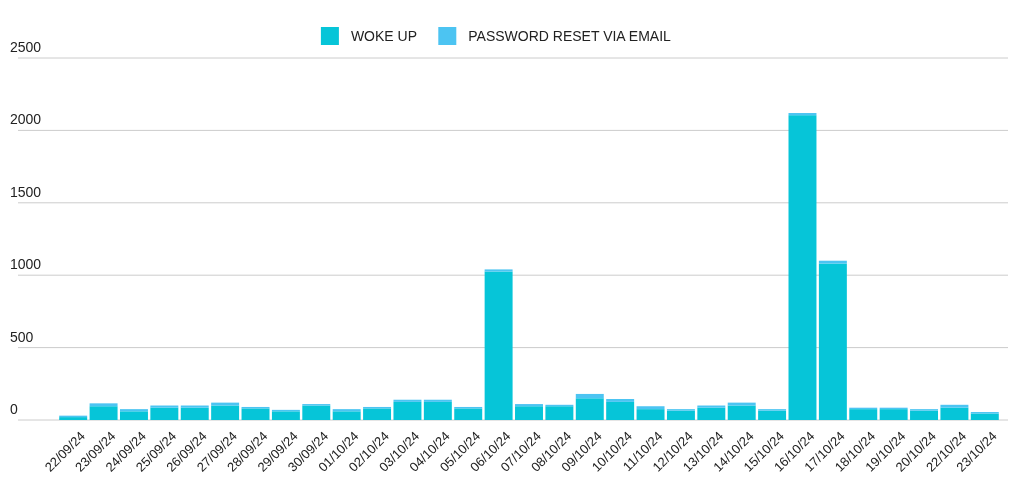  Describe the element at coordinates (570, 36) in the screenshot. I see `legend-label: PASSWORD RESET VIA EMAIL` at that location.